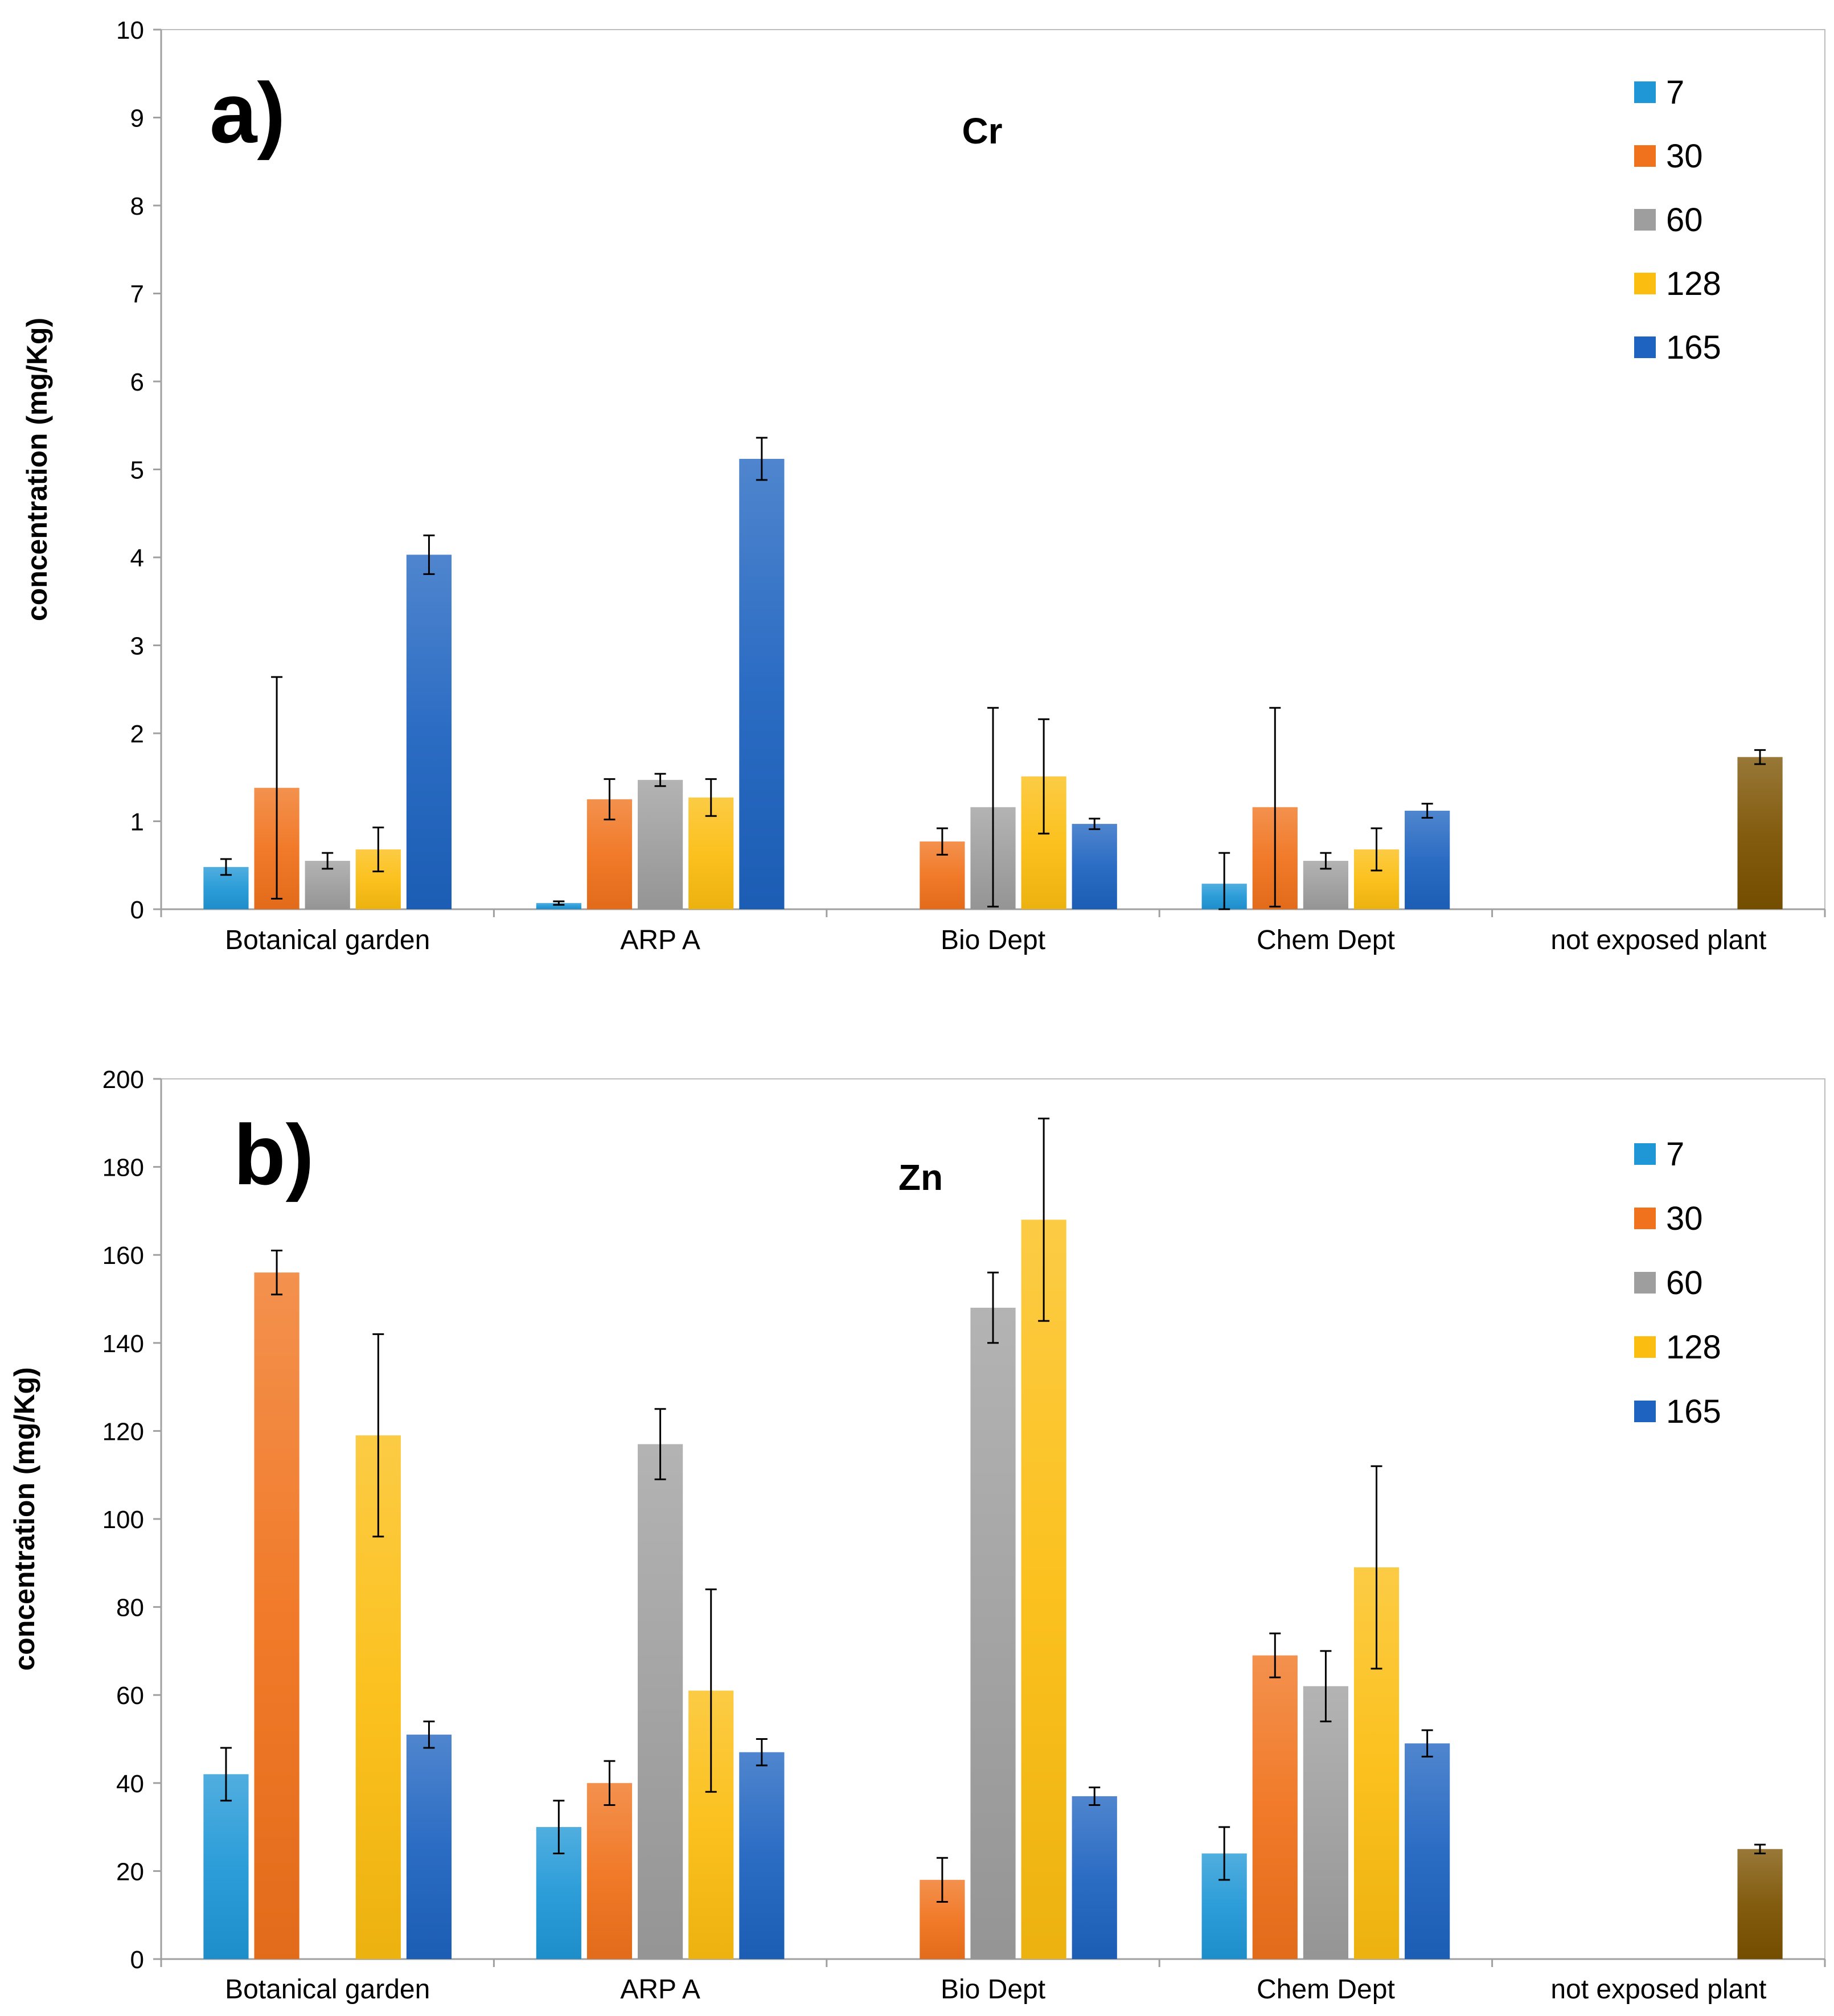 The height and width of the screenshot is (2016, 1834). Describe the element at coordinates (123, 1344) in the screenshot. I see `y-tick-label: 140` at that location.